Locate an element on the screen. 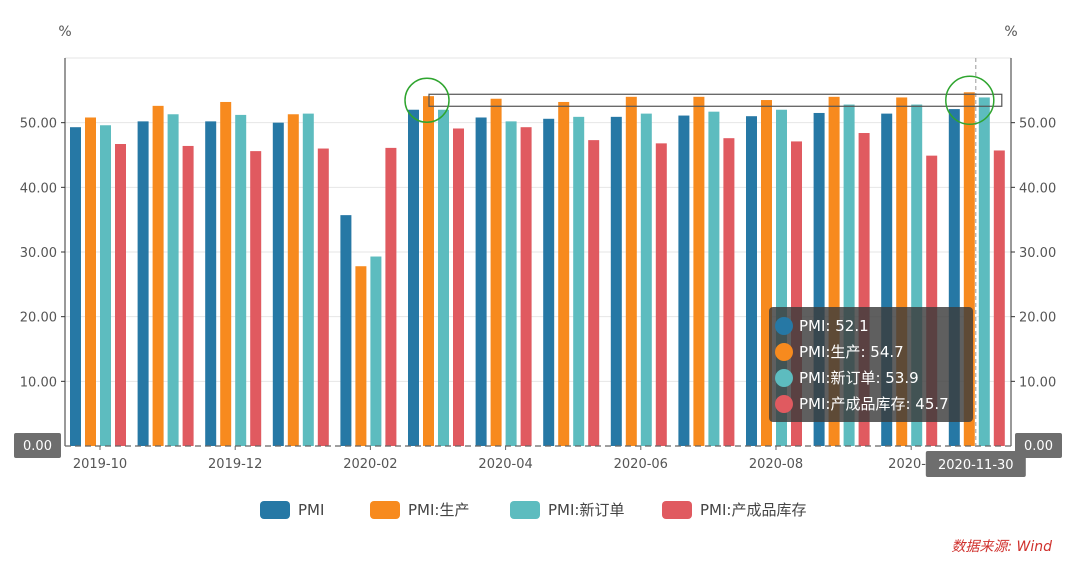 The height and width of the screenshot is (561, 1080). highlight-circle-end is located at coordinates (970, 100).